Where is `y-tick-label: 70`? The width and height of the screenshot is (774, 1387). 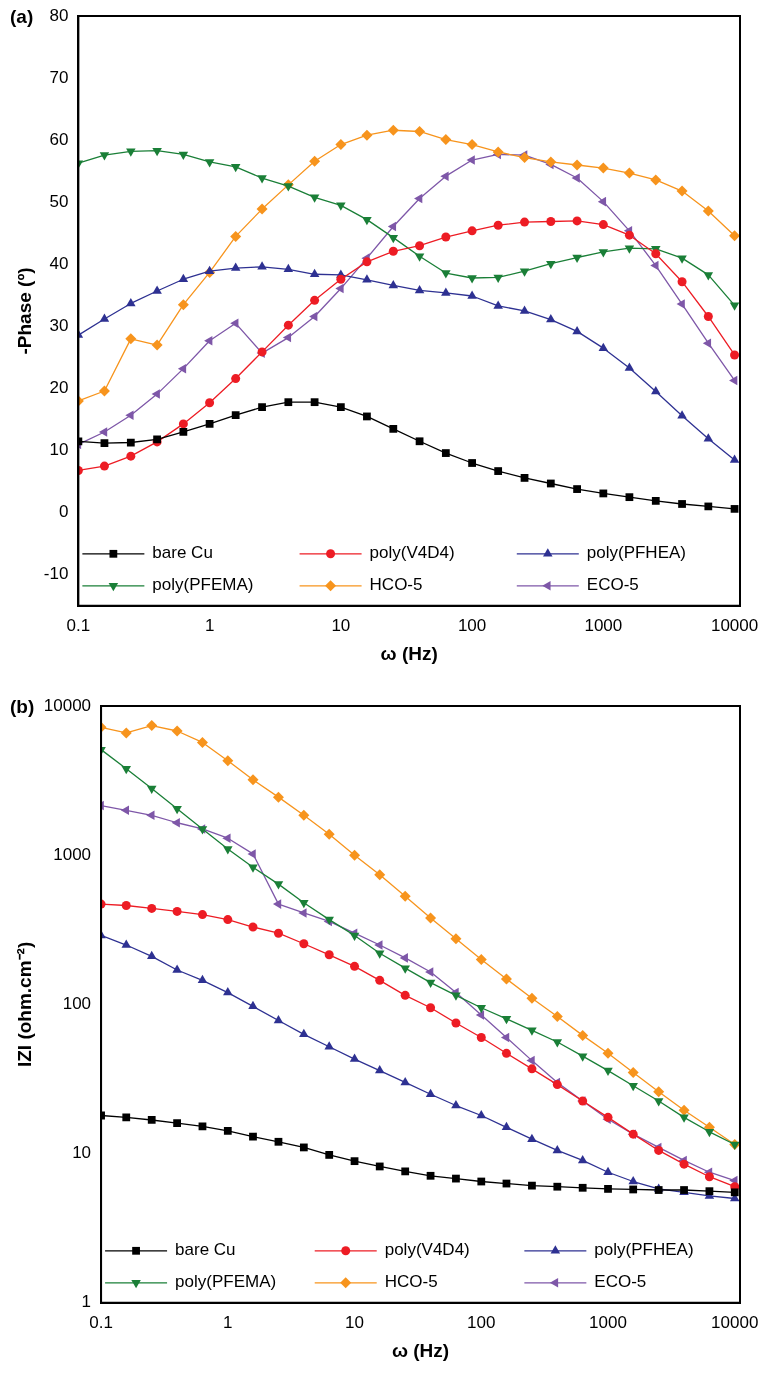
y-tick-label: 70 is located at coordinates (59, 77).